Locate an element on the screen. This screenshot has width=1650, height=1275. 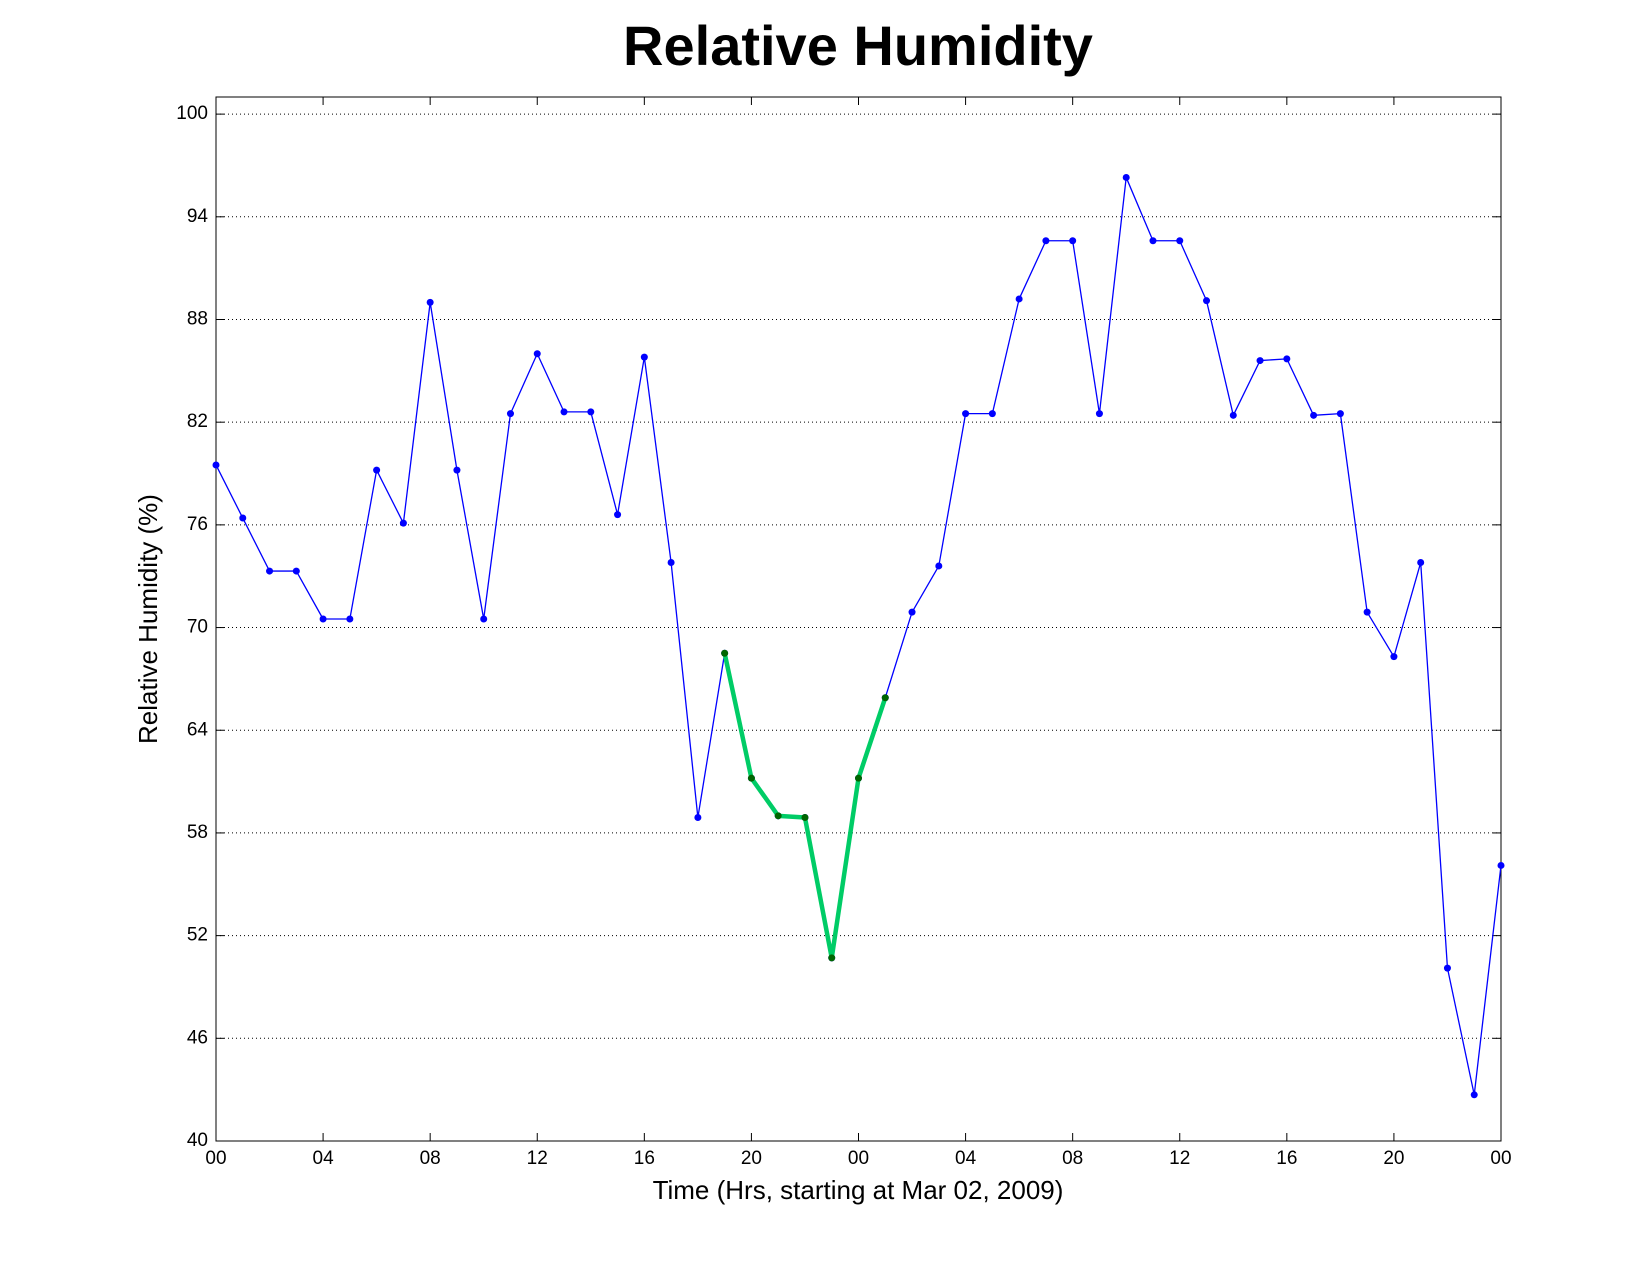
y-tick-label: 70 is located at coordinates (197, 627).